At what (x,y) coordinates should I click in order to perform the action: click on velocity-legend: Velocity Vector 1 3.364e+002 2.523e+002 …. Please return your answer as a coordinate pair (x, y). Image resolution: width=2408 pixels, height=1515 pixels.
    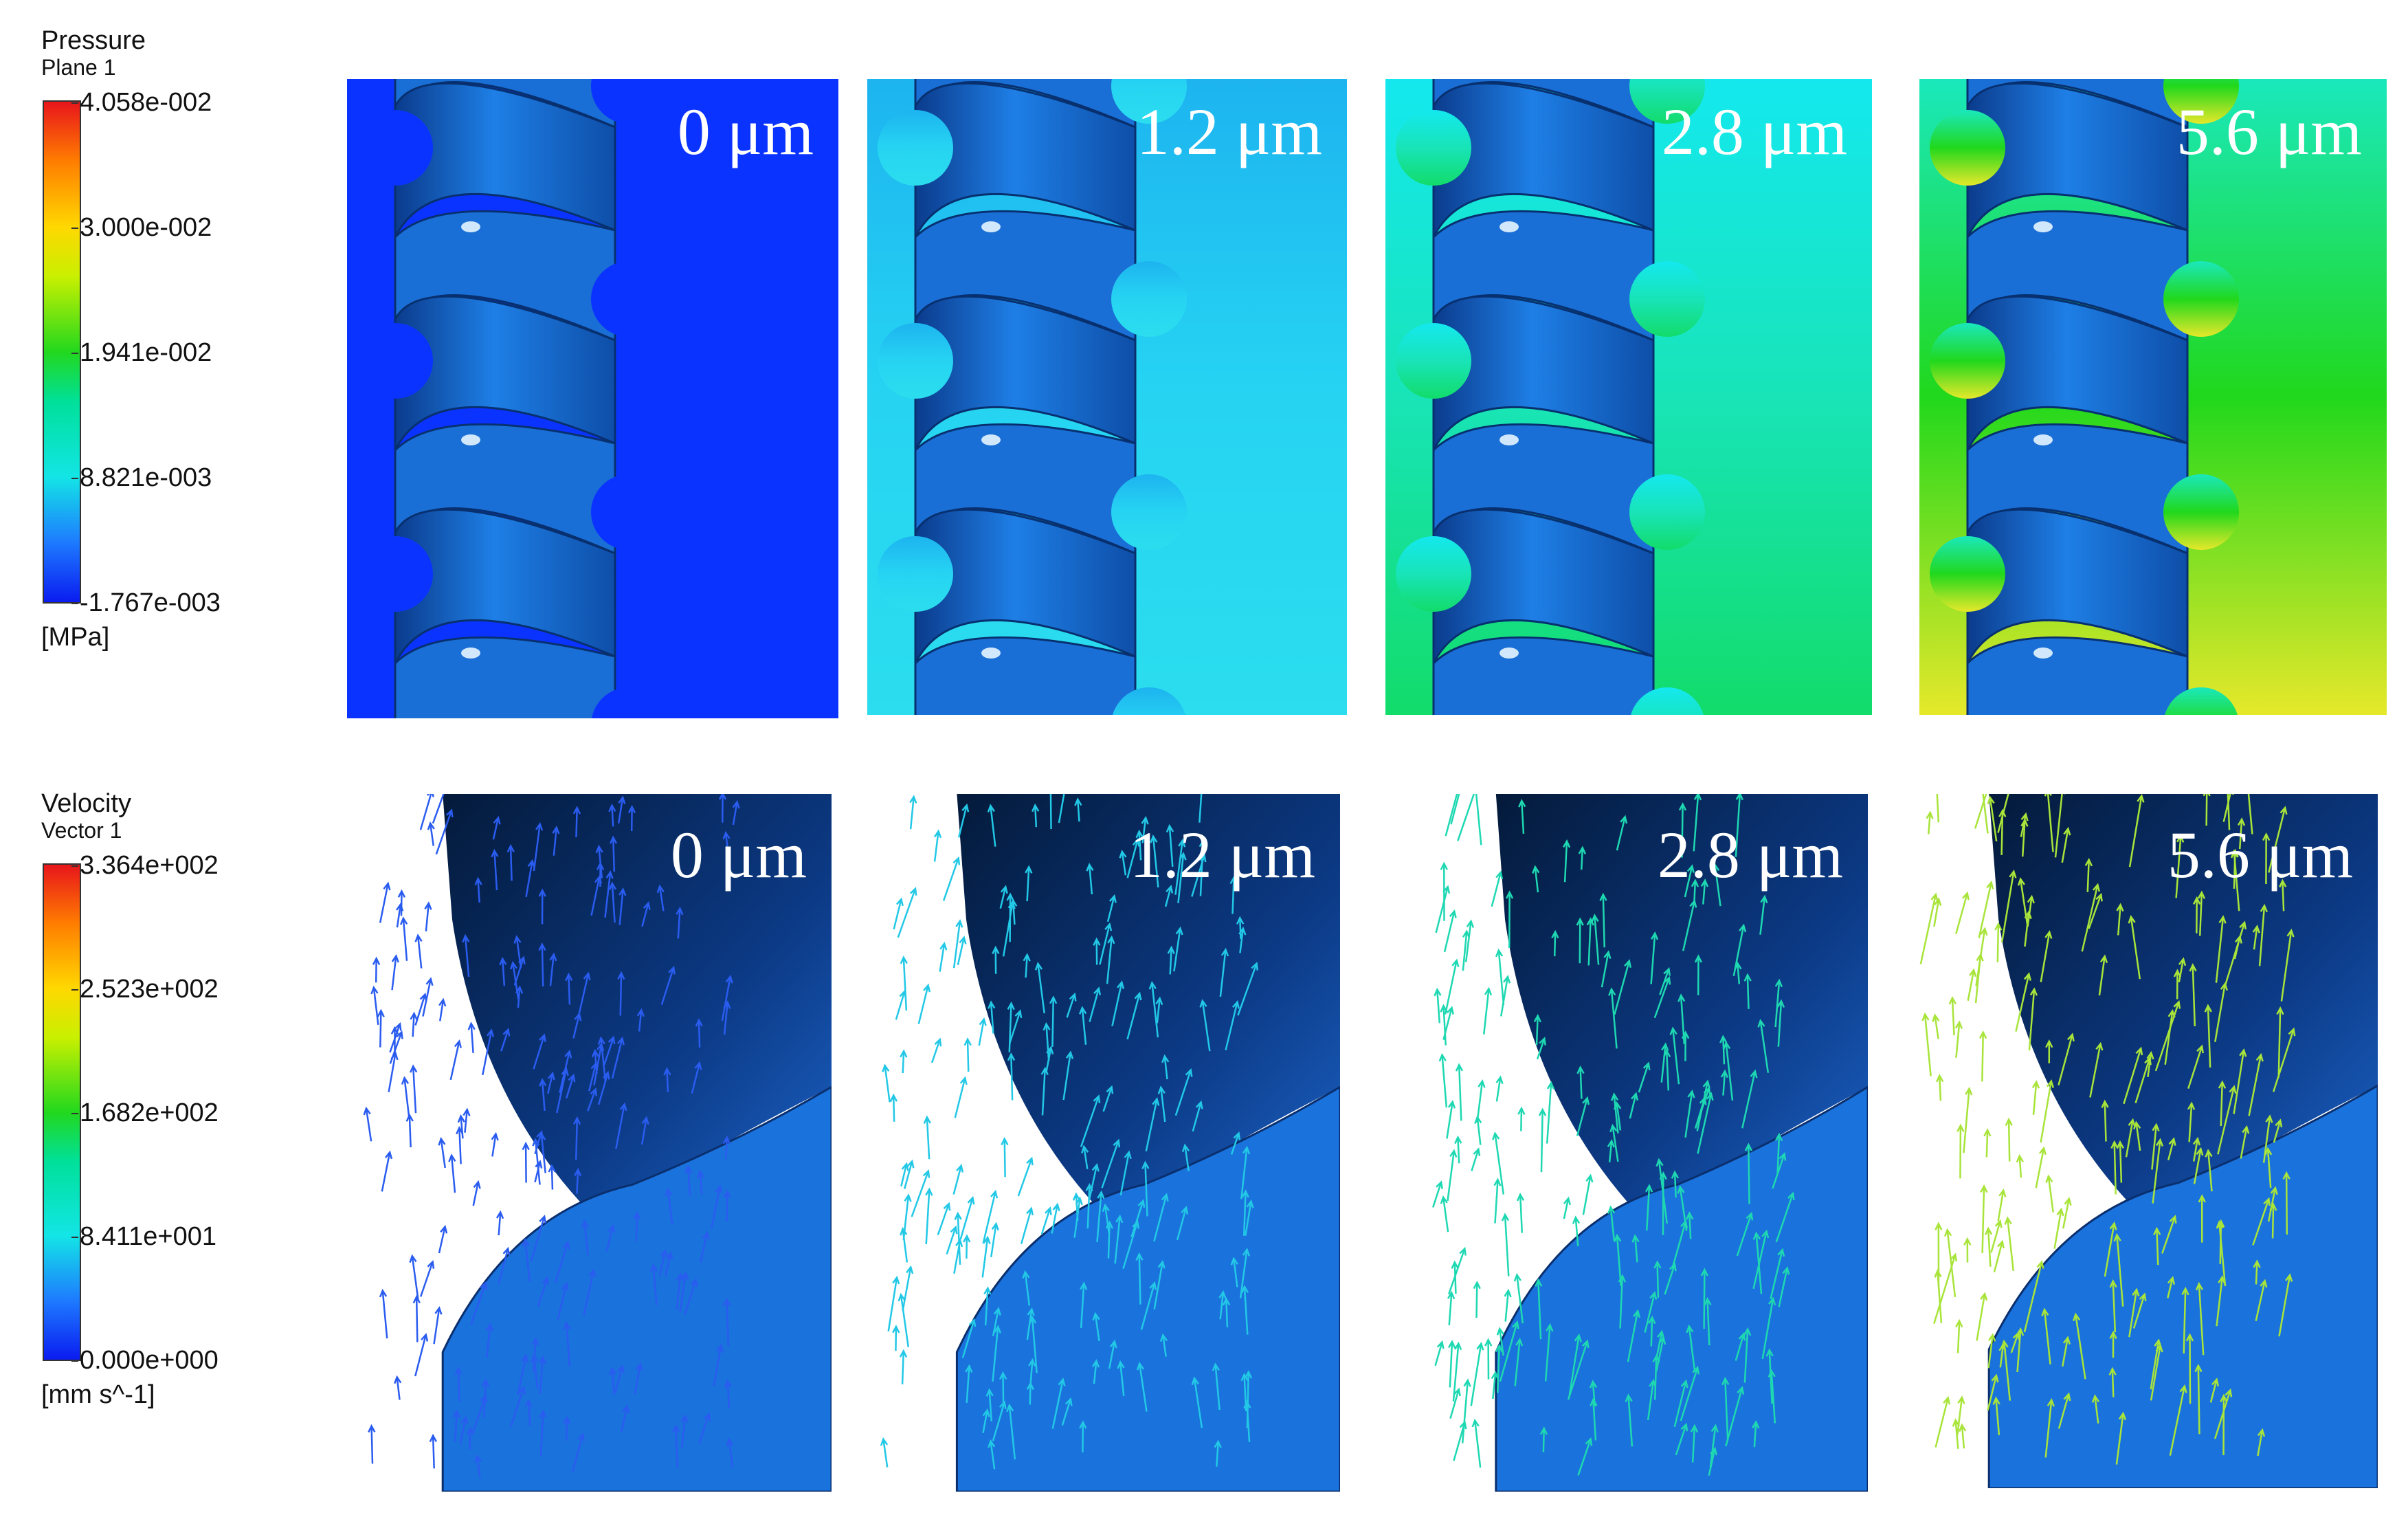
    Looking at the image, I should click on (171, 1113).